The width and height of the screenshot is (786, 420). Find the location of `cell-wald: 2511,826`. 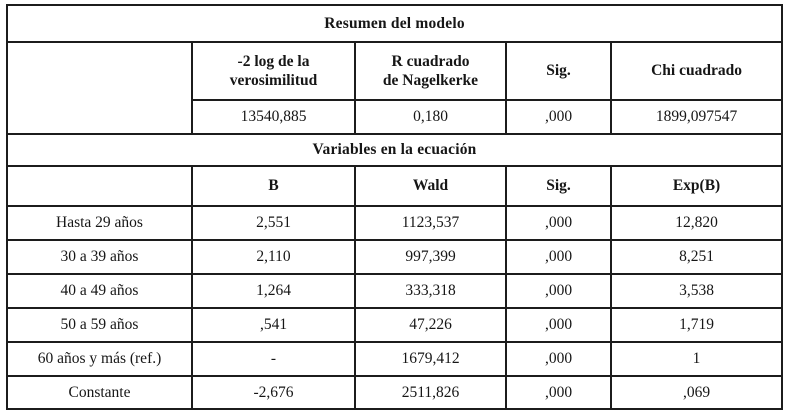

cell-wald: 2511,826 is located at coordinates (430, 392).